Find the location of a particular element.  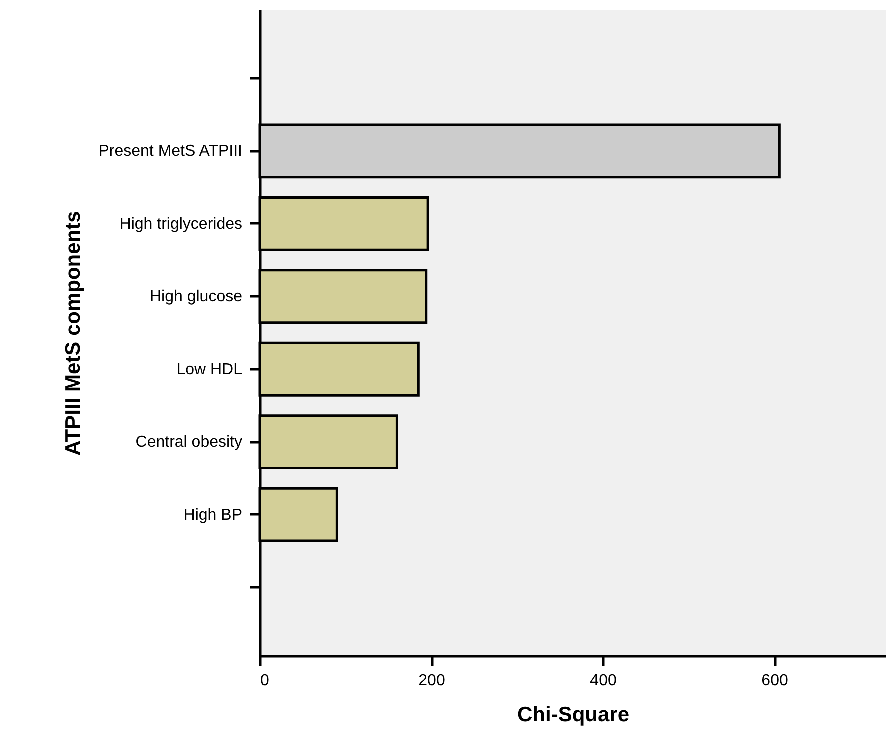

x-axis-title: Chi-Square is located at coordinates (573, 715).